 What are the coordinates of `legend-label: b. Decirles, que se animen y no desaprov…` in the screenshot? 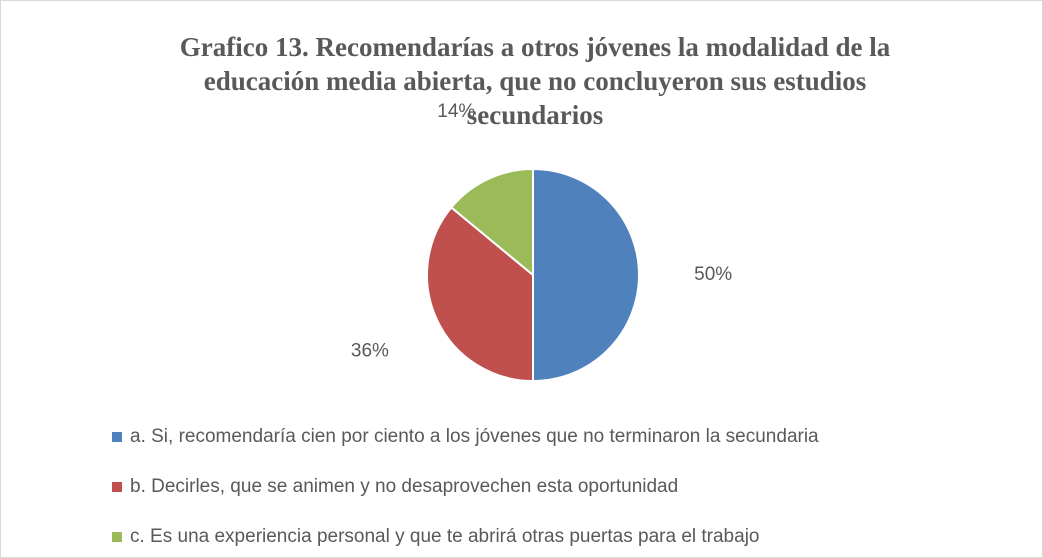 It's located at (404, 486).